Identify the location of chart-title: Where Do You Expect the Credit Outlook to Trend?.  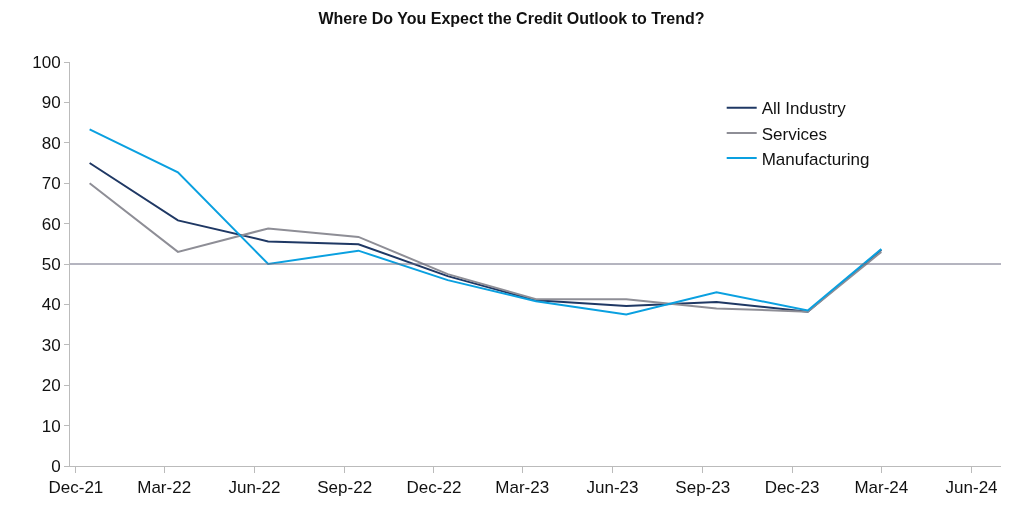
(511, 19).